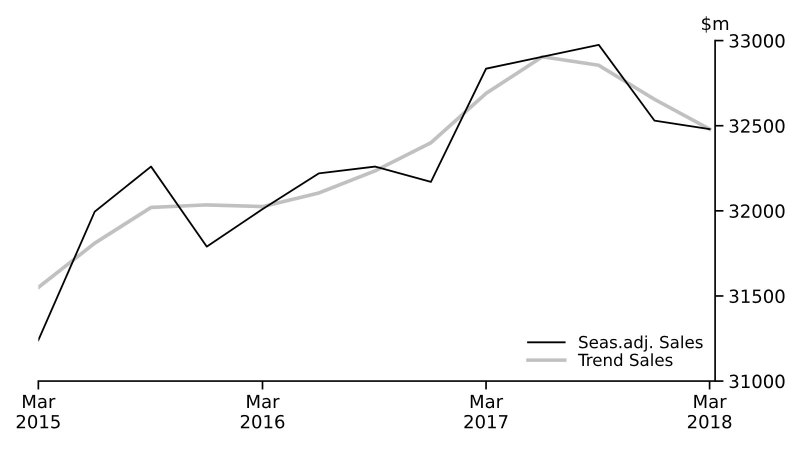  I want to click on y-tick-label: 31500, so click(757, 296).